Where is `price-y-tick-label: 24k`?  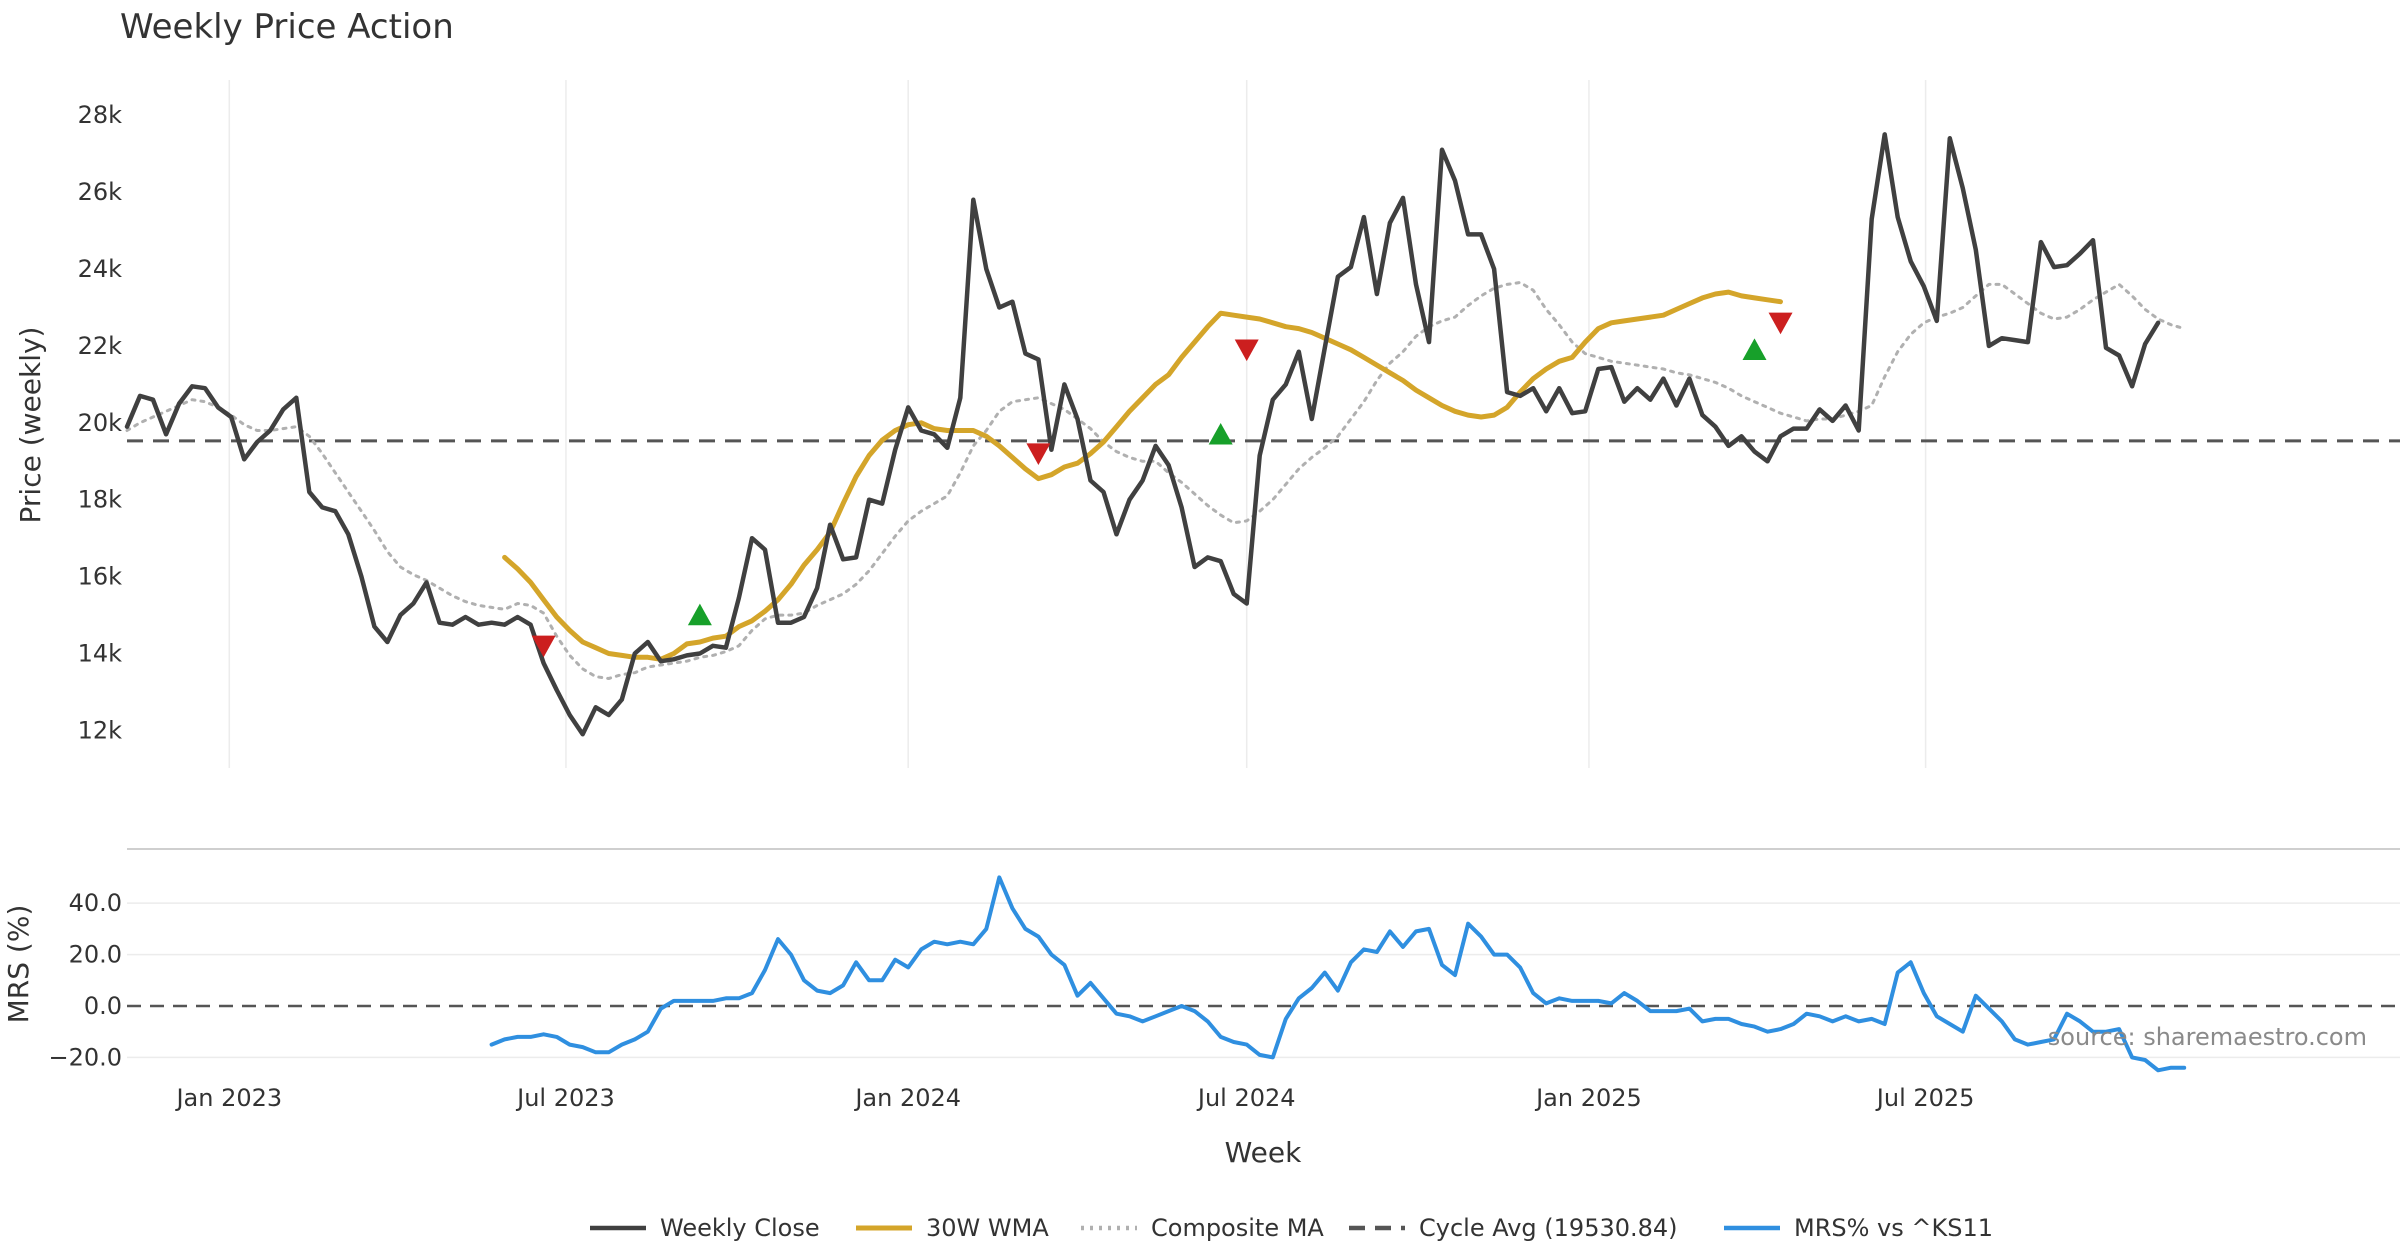 price-y-tick-label: 24k is located at coordinates (100, 269).